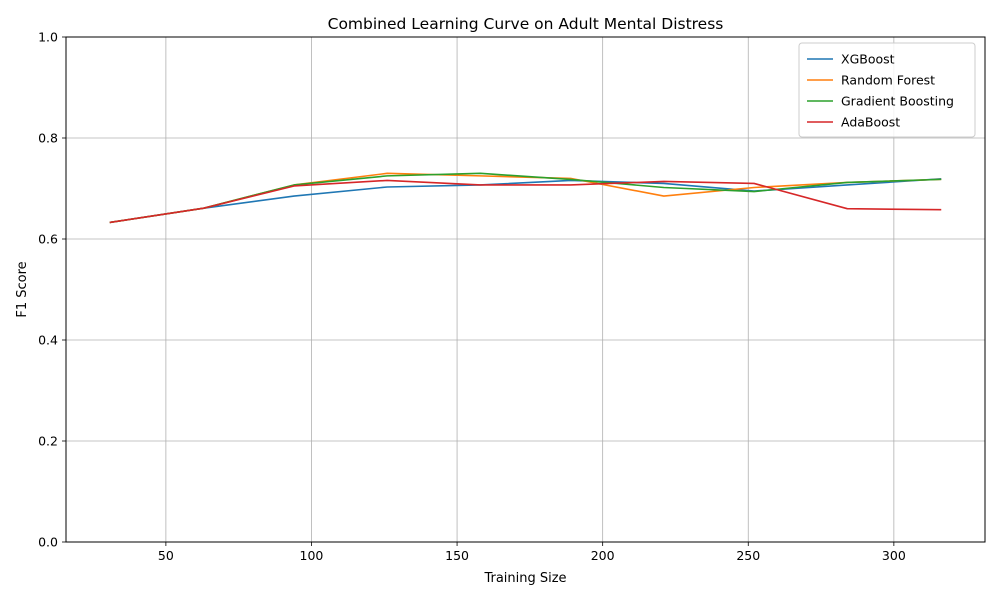 The image size is (1000, 600). Describe the element at coordinates (870, 122) in the screenshot. I see `legend-label: AdaBoost` at that location.